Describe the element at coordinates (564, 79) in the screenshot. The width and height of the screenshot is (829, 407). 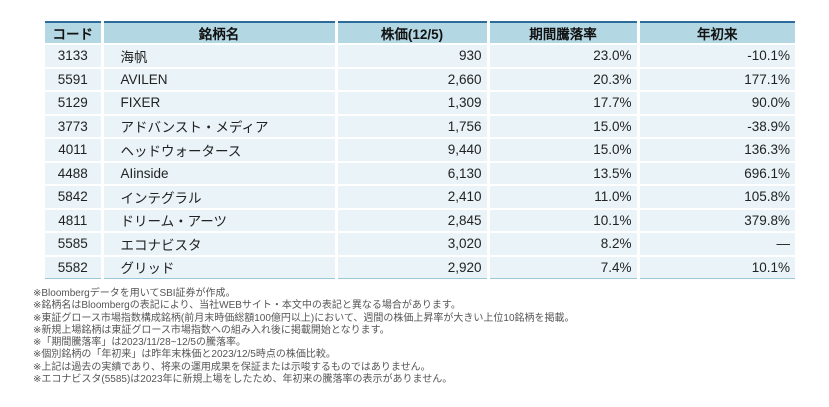
I see `cell-period: 20.3%` at that location.